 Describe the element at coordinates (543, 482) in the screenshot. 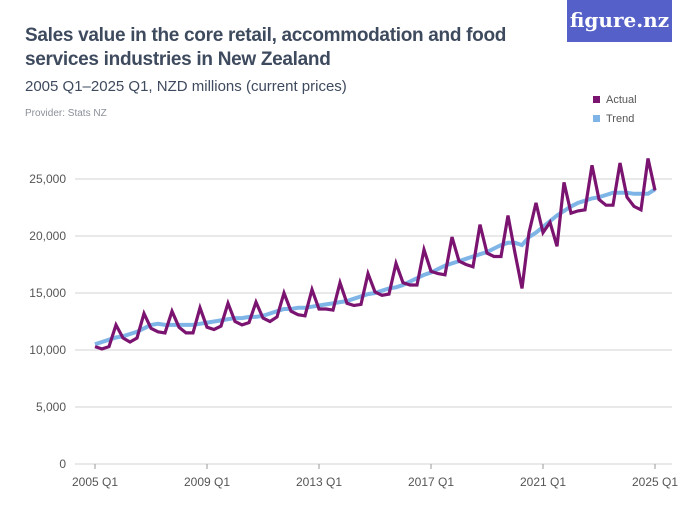

I see `x-tick-label: 2021 Q1` at that location.